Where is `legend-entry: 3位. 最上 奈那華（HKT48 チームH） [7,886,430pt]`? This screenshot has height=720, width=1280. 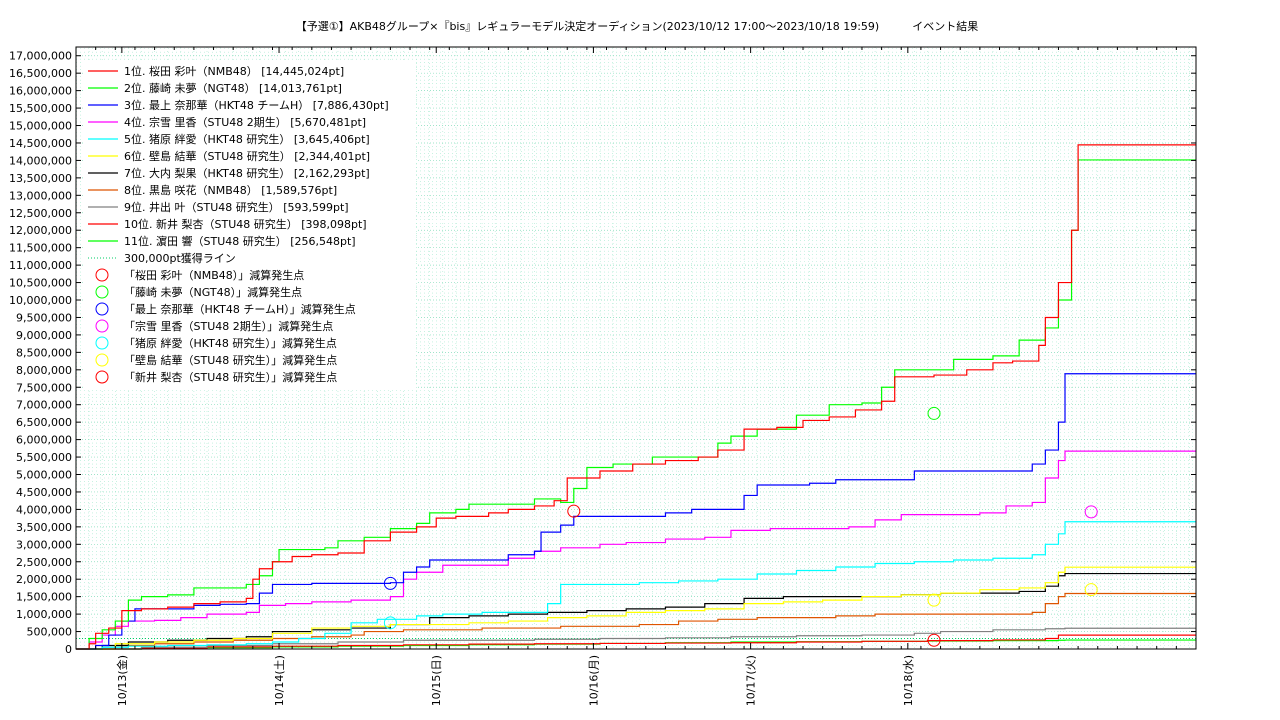
legend-entry: 3位. 最上 奈那華（HKT48 チームH） [7,886,430pt] is located at coordinates (256, 105).